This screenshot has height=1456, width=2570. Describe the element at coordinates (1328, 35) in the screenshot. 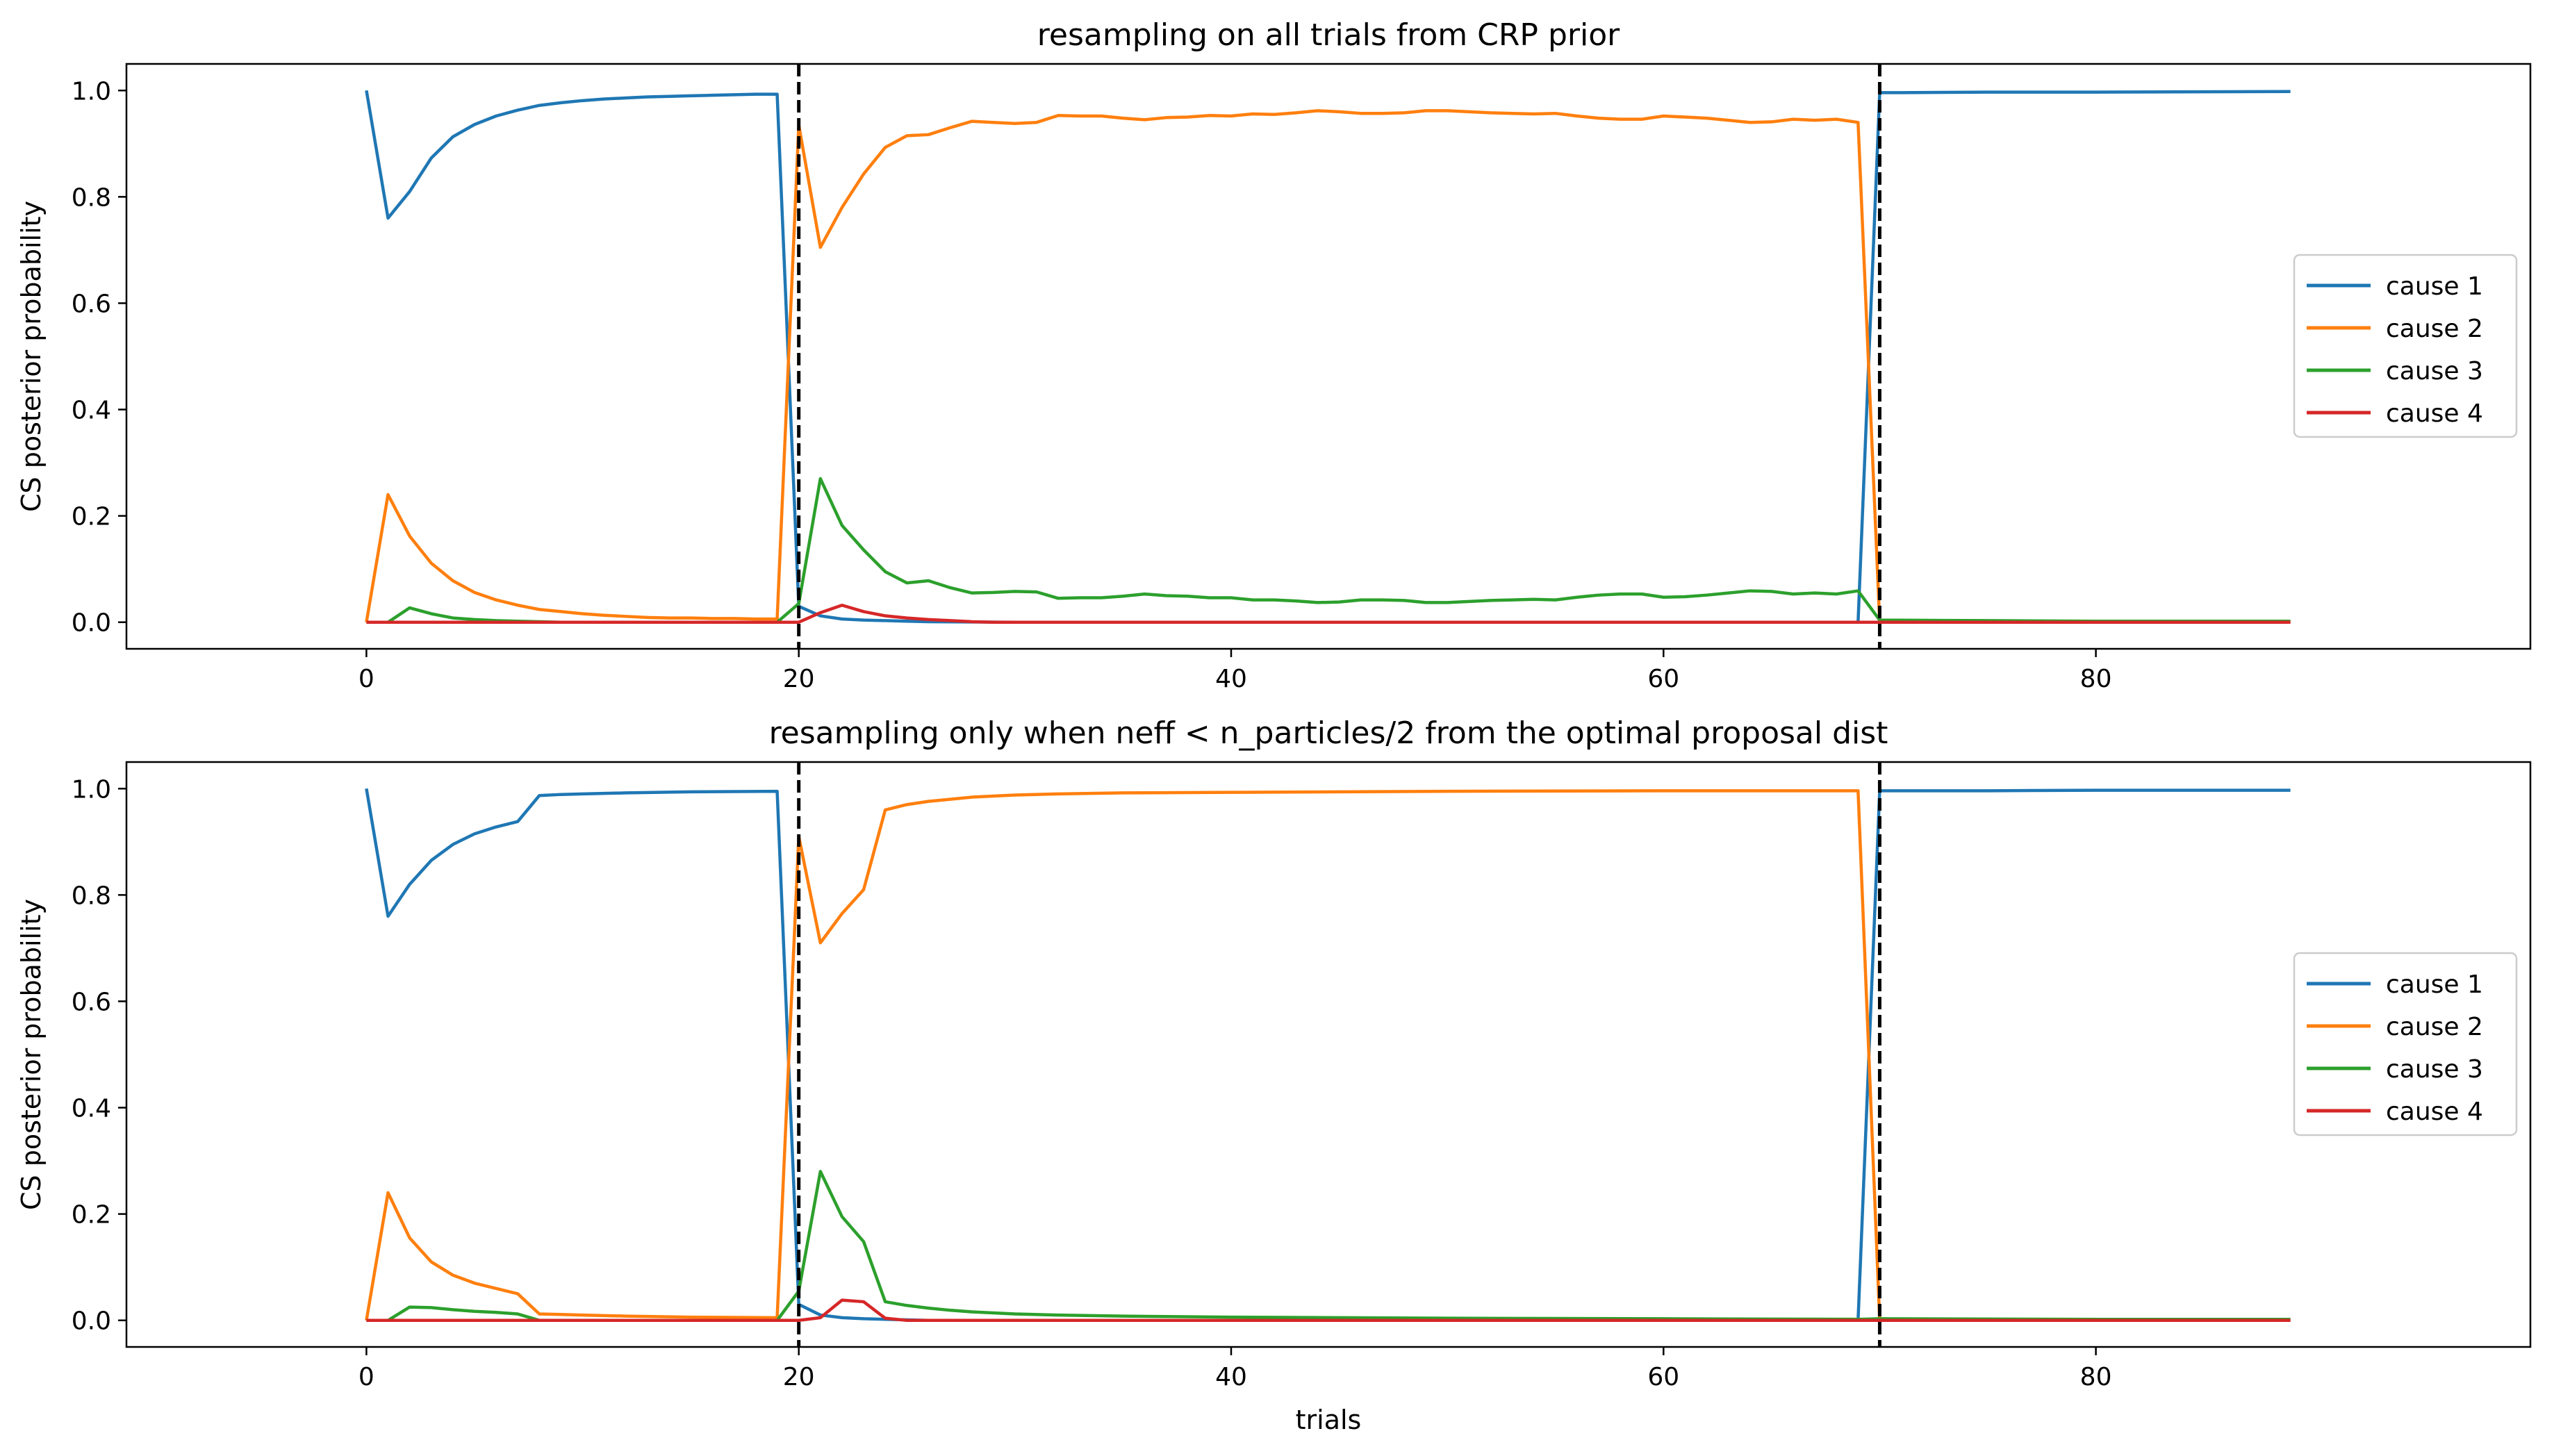

I see `chart-title: resampling on all trials from CRP prior` at that location.